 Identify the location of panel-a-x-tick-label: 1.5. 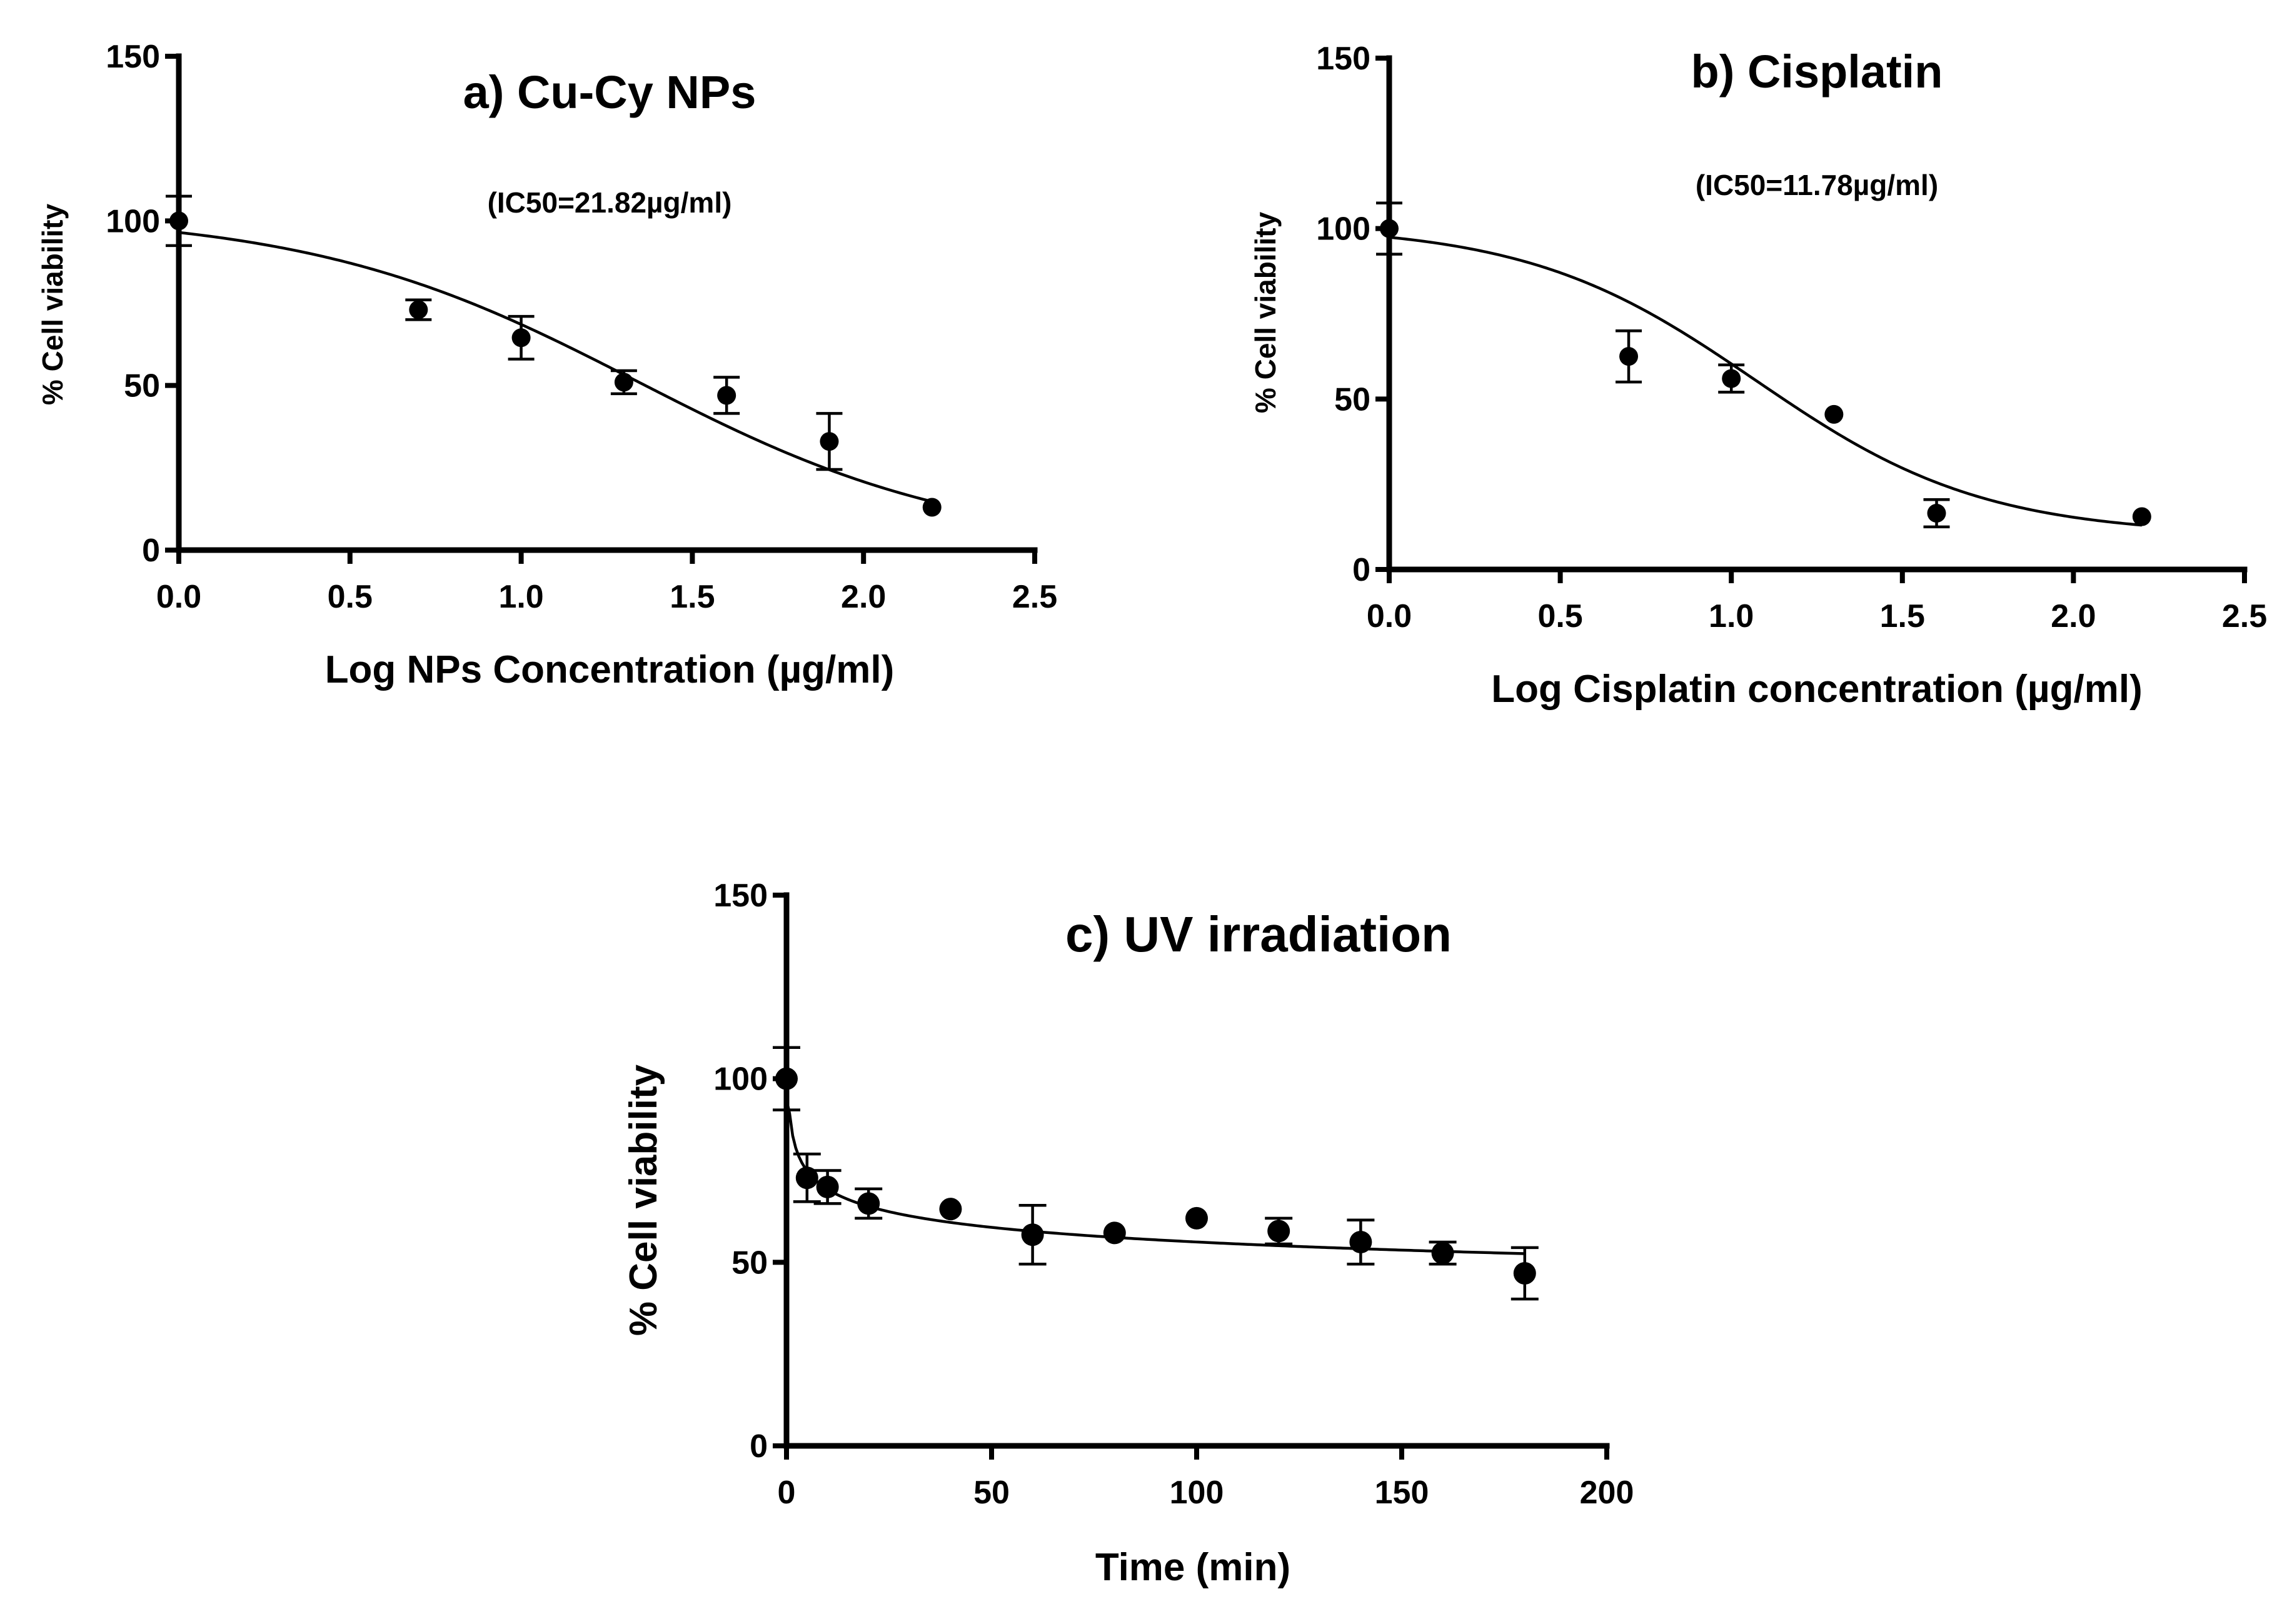
(692, 597).